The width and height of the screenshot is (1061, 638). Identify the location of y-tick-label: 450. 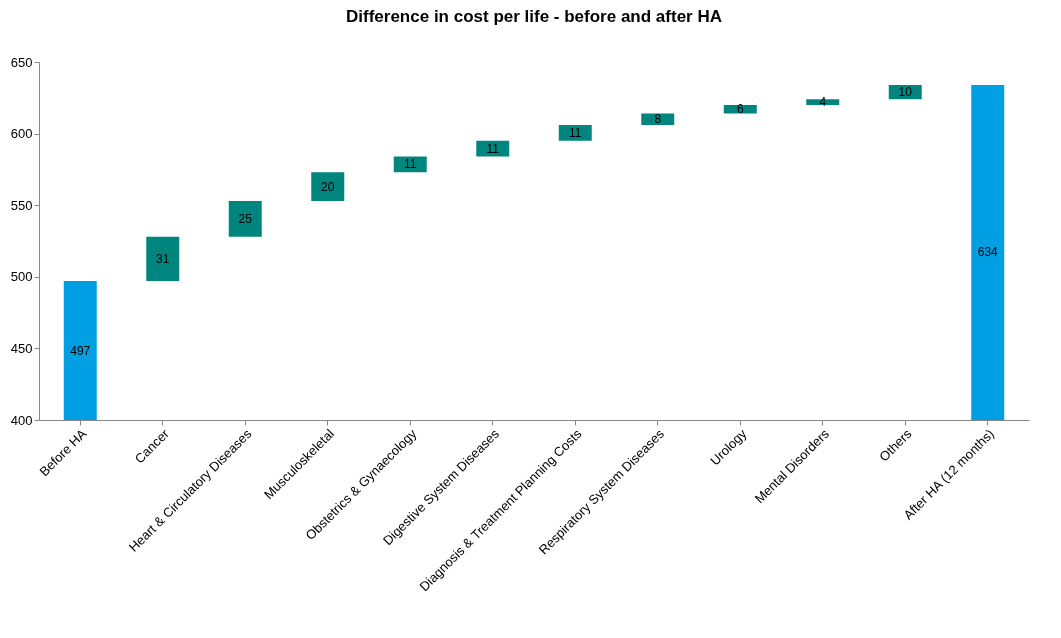
(21, 348).